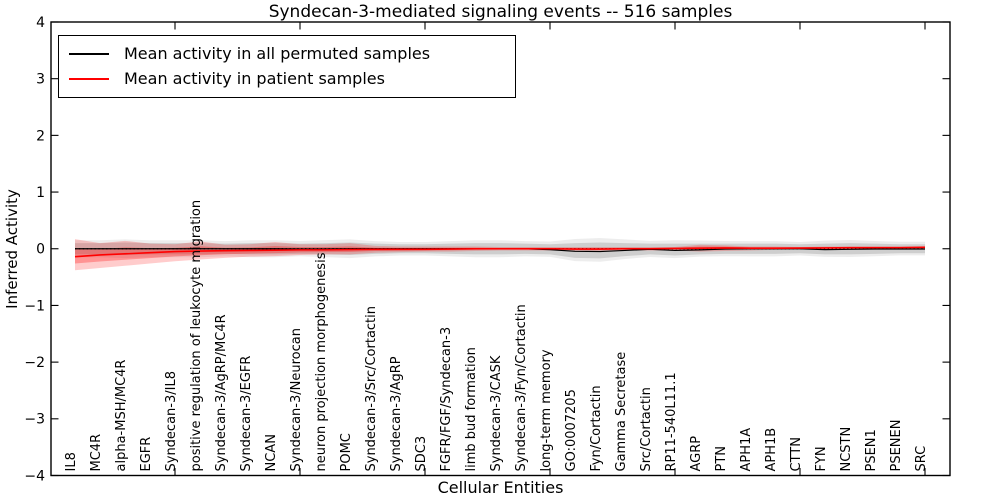 The height and width of the screenshot is (500, 1000). What do you see at coordinates (34, 476) in the screenshot?
I see `y-tick-label: −4` at bounding box center [34, 476].